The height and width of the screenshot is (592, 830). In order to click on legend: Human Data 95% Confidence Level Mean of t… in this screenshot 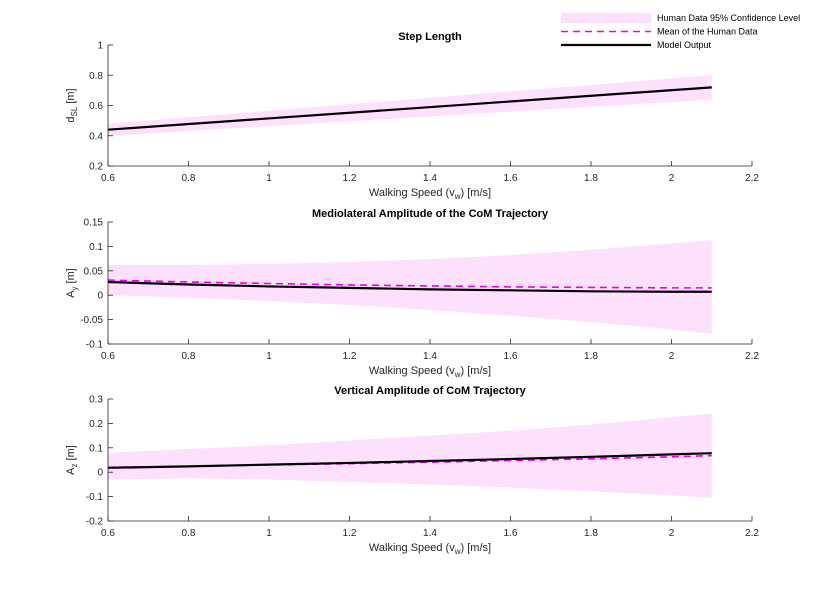, I will do `click(680, 31)`.